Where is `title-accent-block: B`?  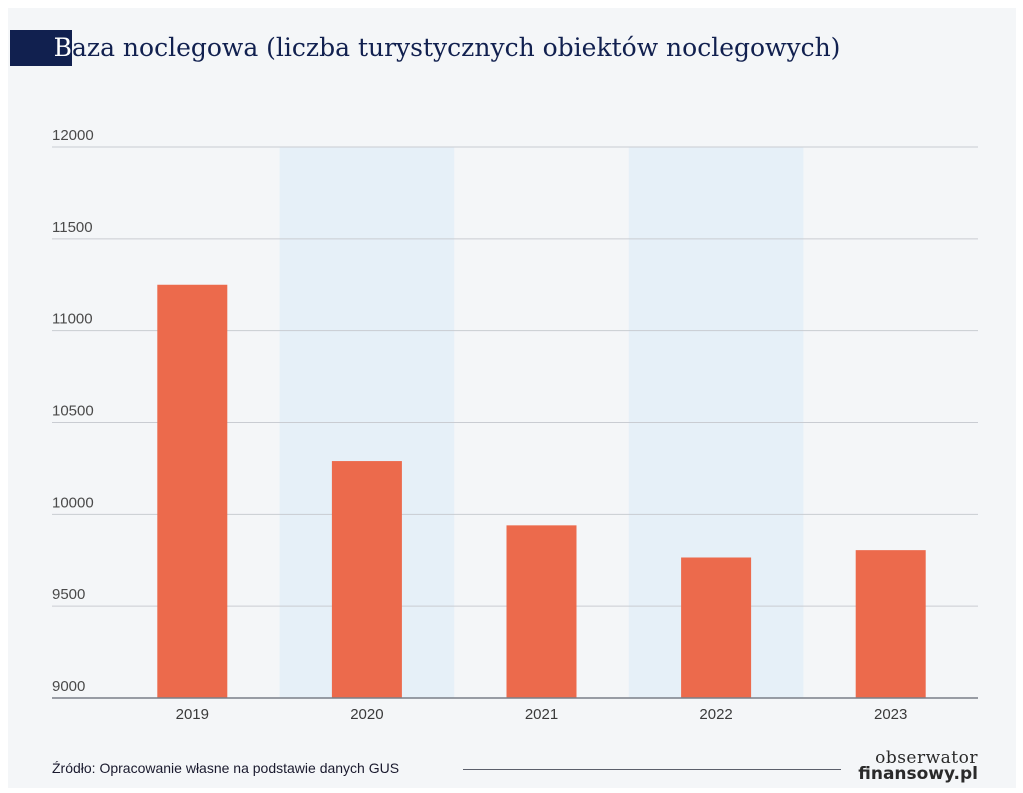
title-accent-block: B is located at coordinates (41, 48).